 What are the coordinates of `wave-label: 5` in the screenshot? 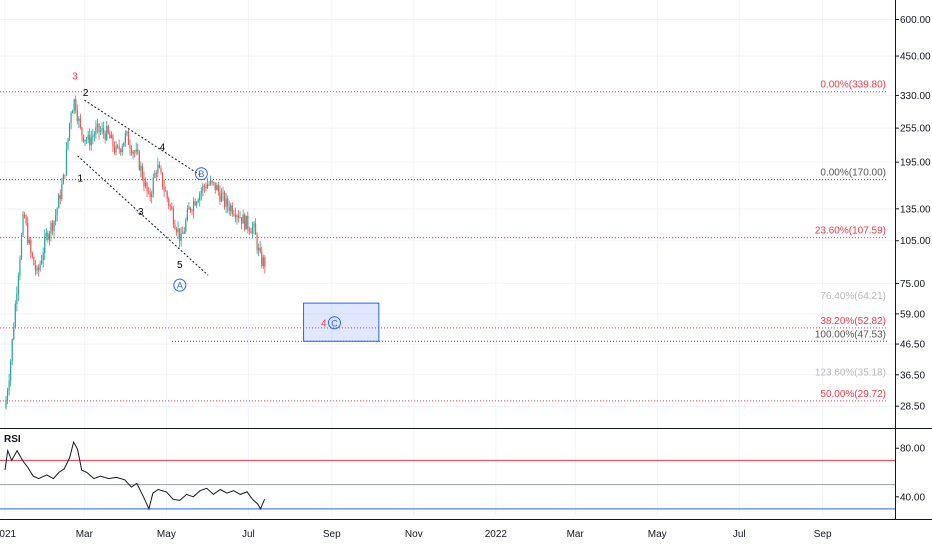 It's located at (180, 265).